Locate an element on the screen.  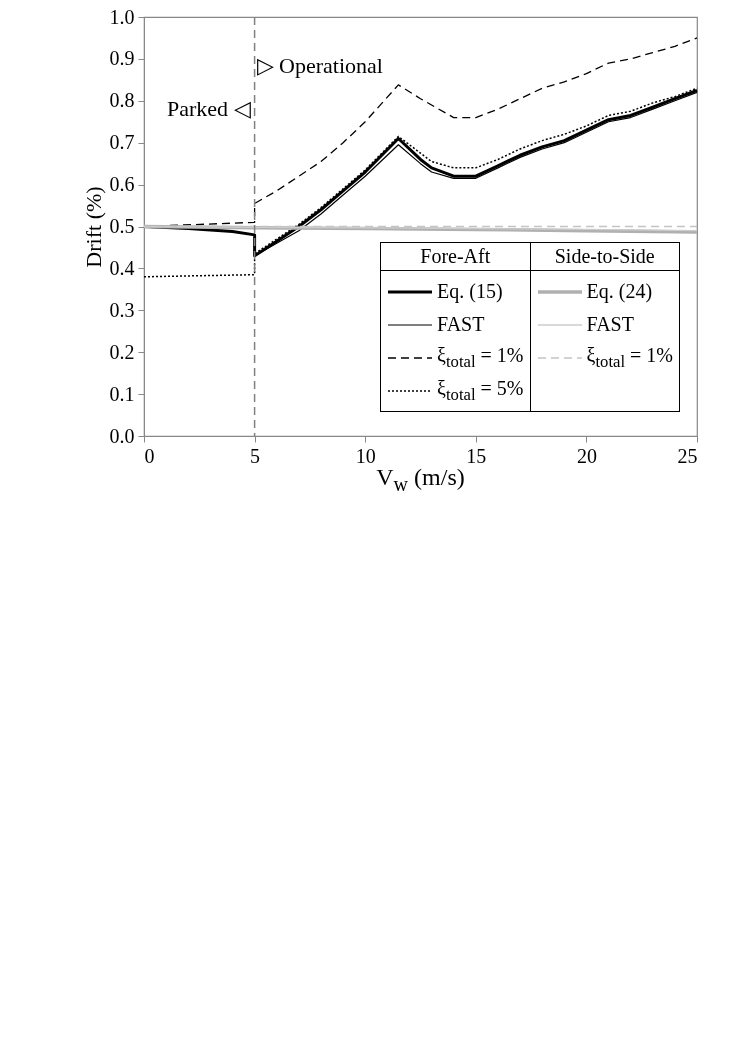
y-tick-label: 0.4 is located at coordinates (122, 267).